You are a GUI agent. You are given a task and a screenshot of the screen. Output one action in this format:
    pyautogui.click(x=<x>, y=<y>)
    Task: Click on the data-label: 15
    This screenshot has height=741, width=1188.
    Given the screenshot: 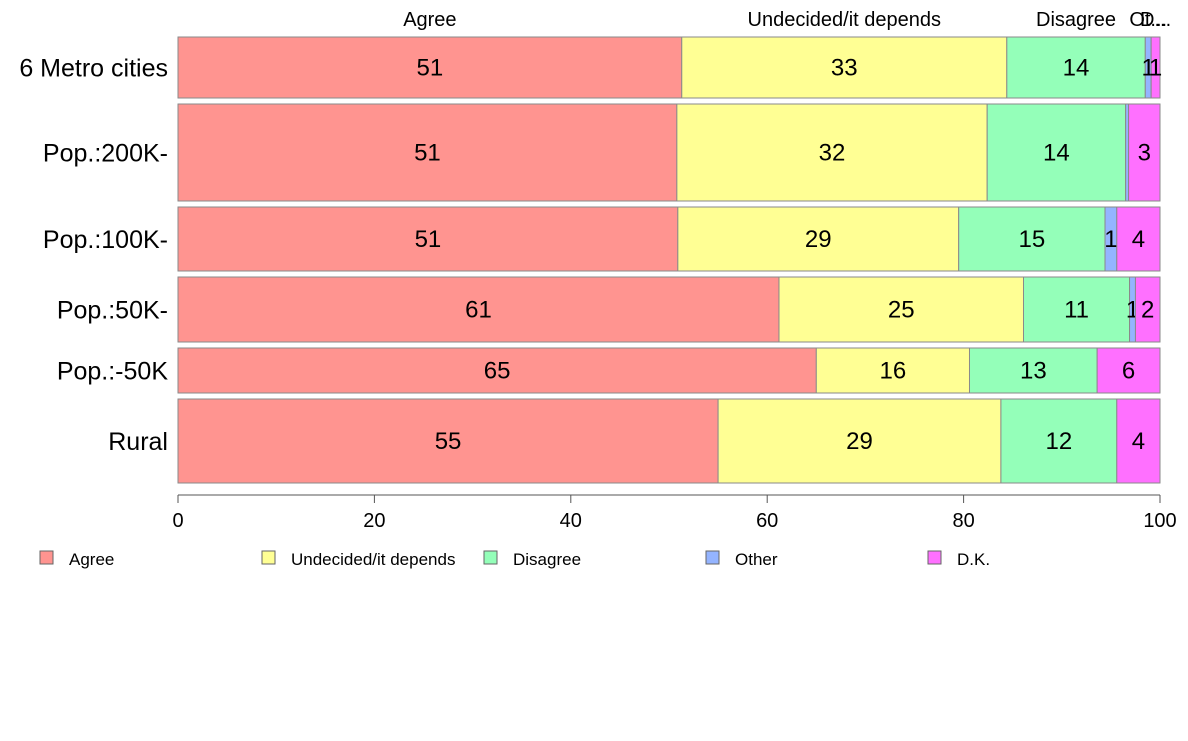 What is the action you would take?
    pyautogui.click(x=1031, y=239)
    